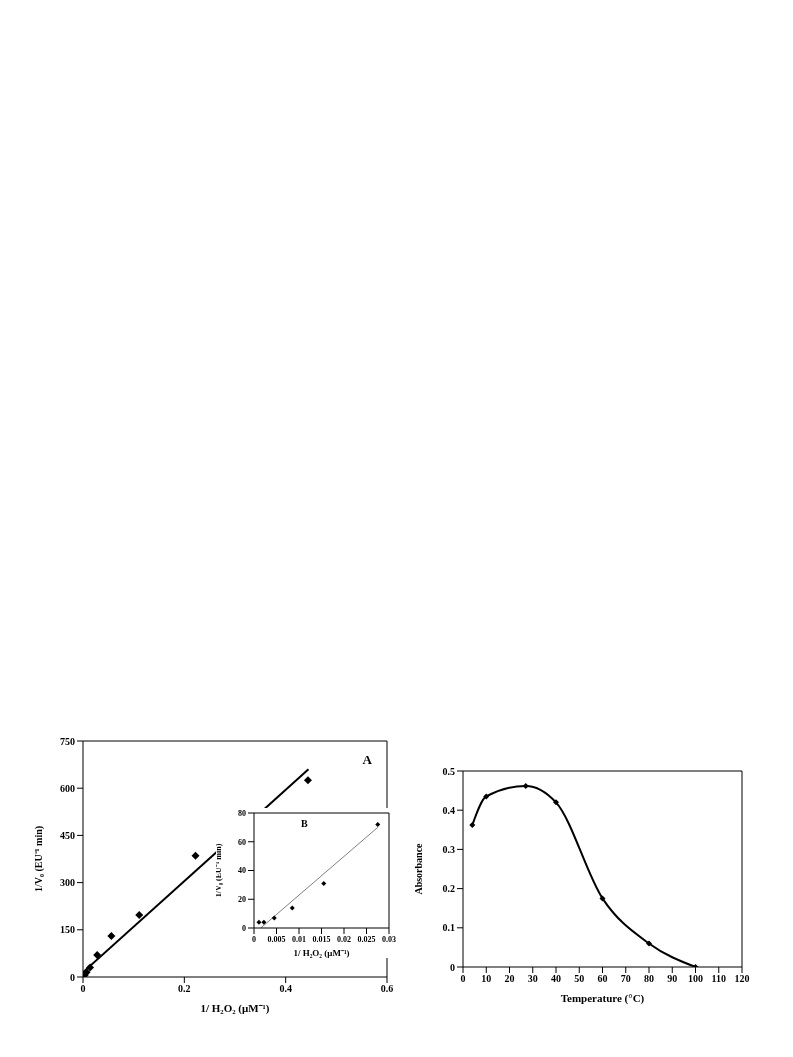 This screenshot has height=1057, width=793. What do you see at coordinates (389, 939) in the screenshot?
I see `x-tick-label: 0.03` at bounding box center [389, 939].